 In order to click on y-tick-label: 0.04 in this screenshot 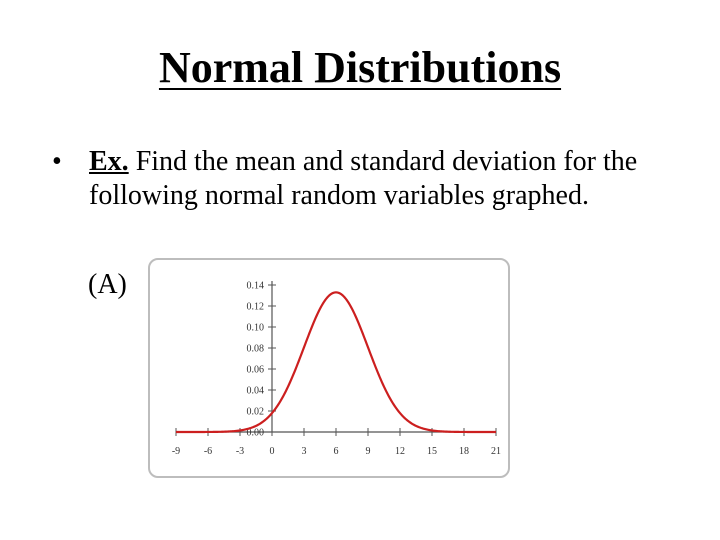, I will do `click(256, 391)`.